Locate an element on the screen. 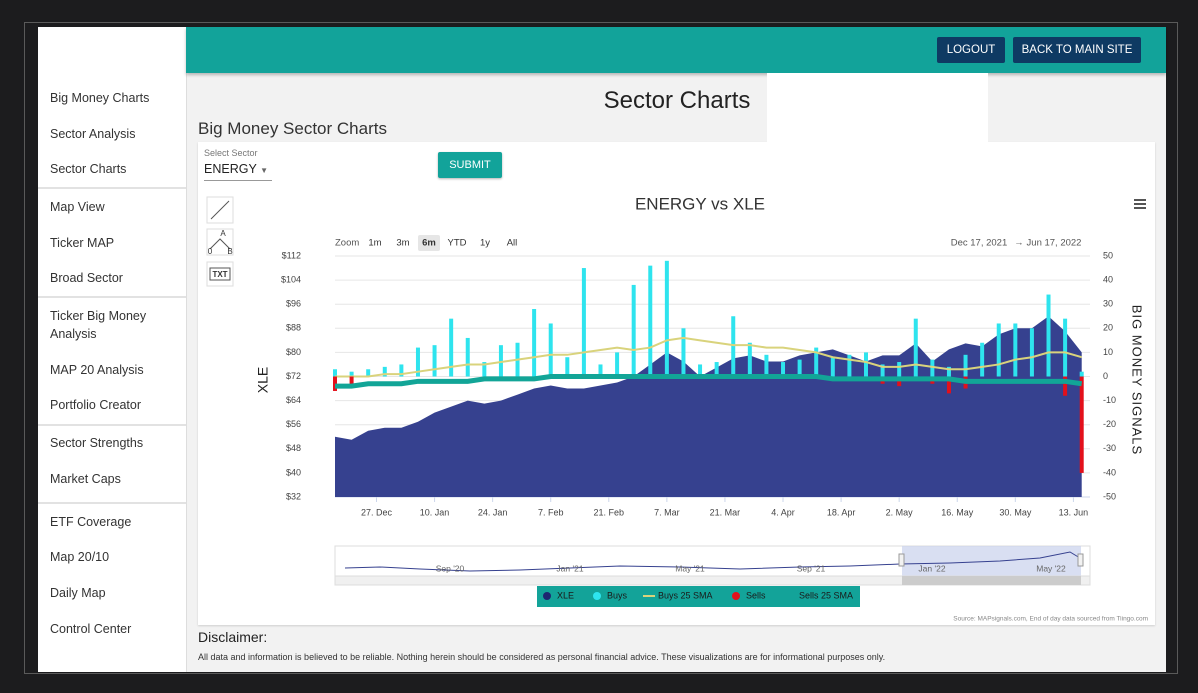 The width and height of the screenshot is (1198, 693). nav-link: Map View is located at coordinates (77, 207).